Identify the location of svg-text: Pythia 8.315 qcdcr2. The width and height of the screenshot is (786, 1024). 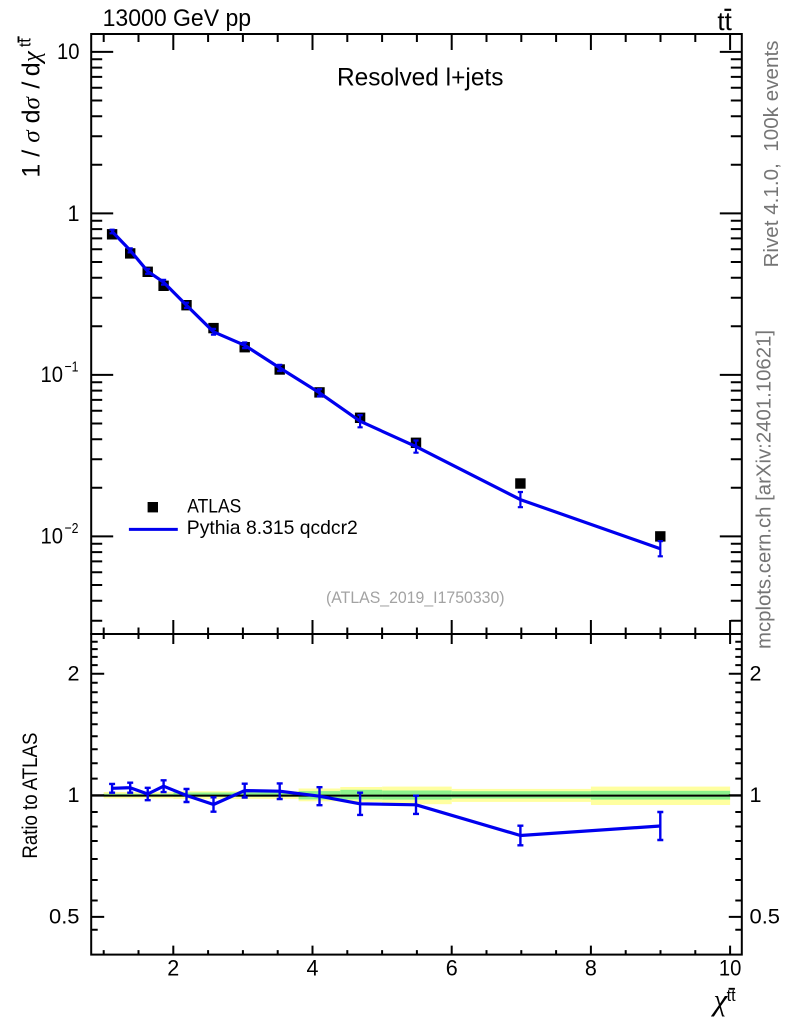
(272, 528).